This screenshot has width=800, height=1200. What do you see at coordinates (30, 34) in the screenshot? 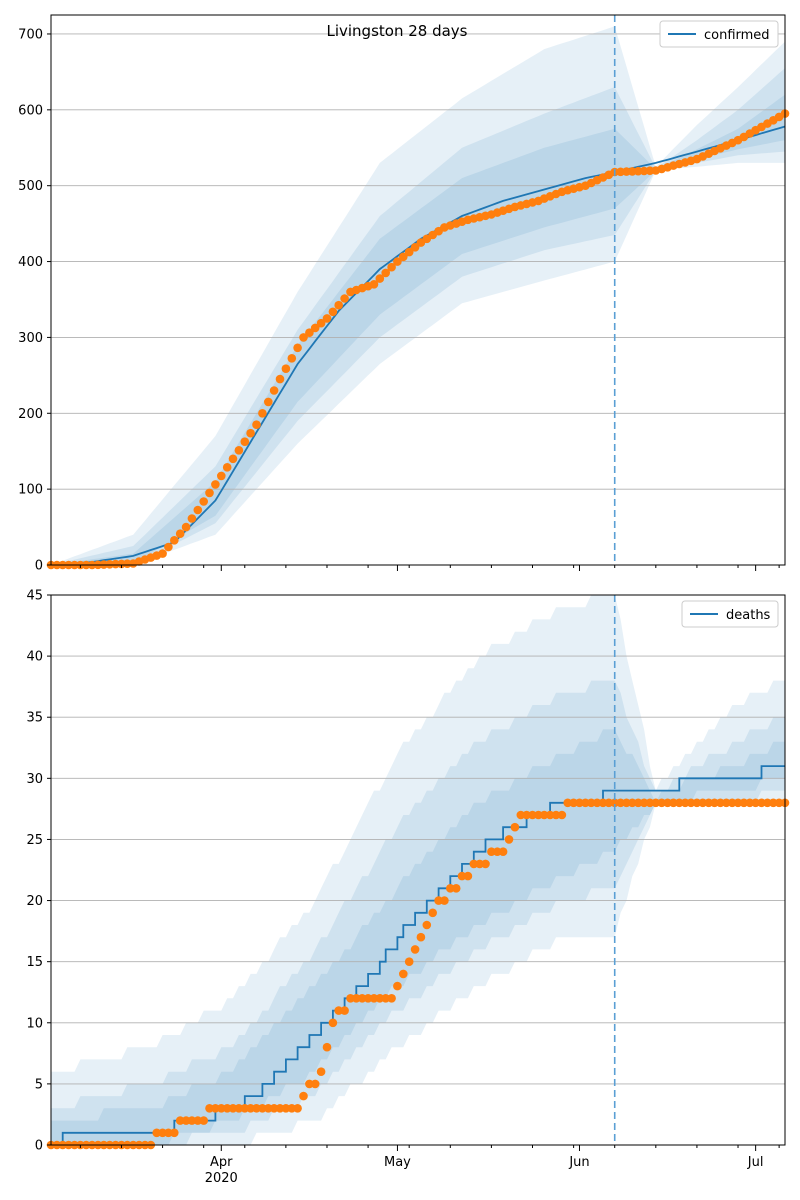
I see `y-tick-label: 700` at bounding box center [30, 34].